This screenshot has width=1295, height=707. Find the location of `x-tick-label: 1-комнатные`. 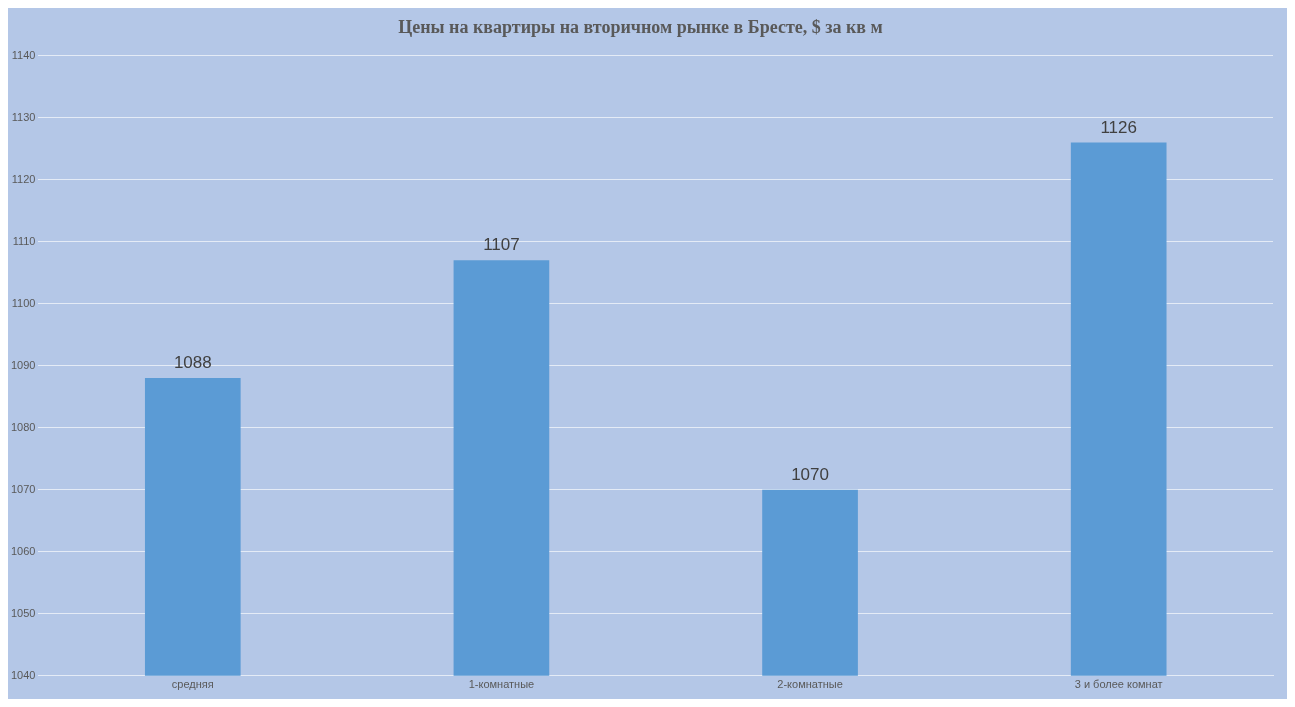

x-tick-label: 1-комнатные is located at coordinates (501, 684).